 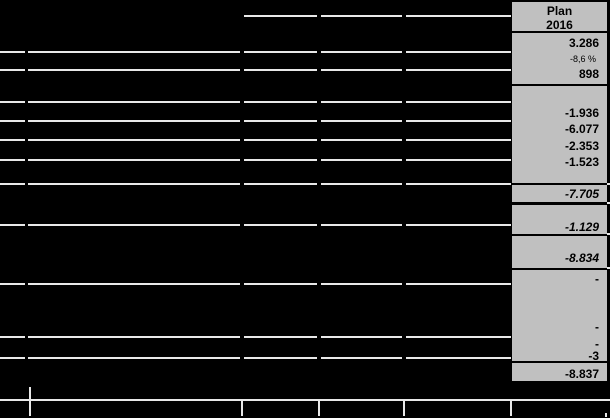 I want to click on plan-value-cell: -3, so click(x=593, y=356).